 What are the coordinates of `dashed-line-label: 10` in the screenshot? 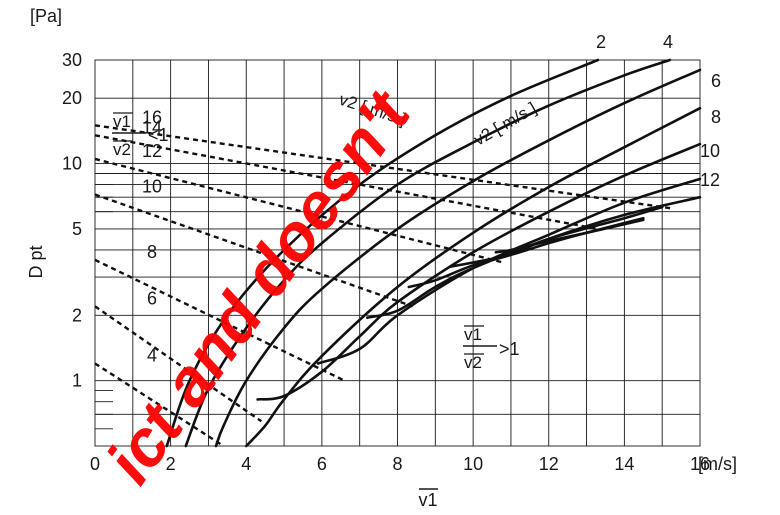 It's located at (152, 187).